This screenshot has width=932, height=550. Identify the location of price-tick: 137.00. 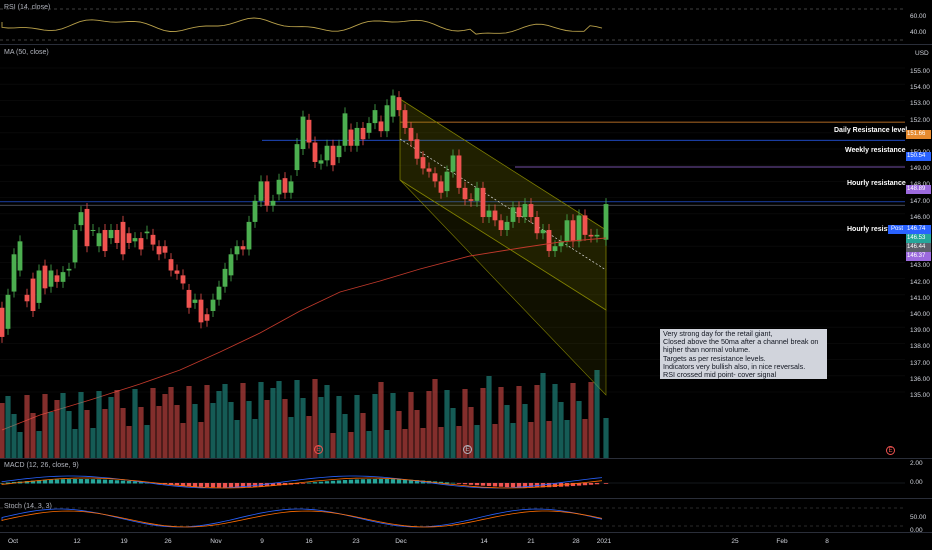
(920, 363).